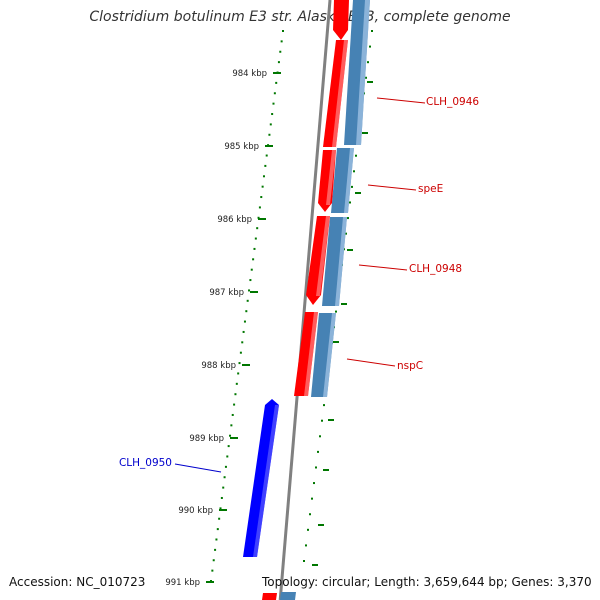 Image resolution: width=600 pixels, height=600 pixels. What do you see at coordinates (247, 306) in the screenshot?
I see `inner-dot-track` at bounding box center [247, 306].